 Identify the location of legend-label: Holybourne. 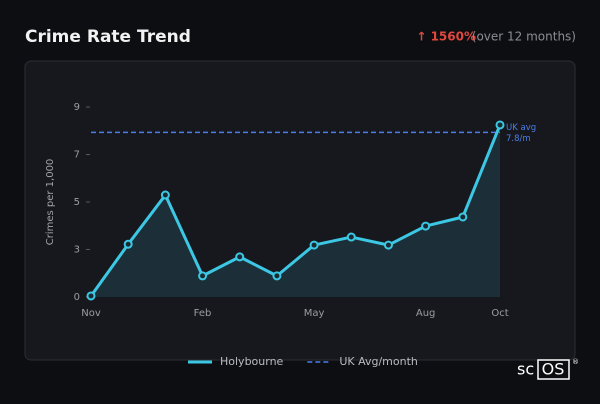
(252, 361).